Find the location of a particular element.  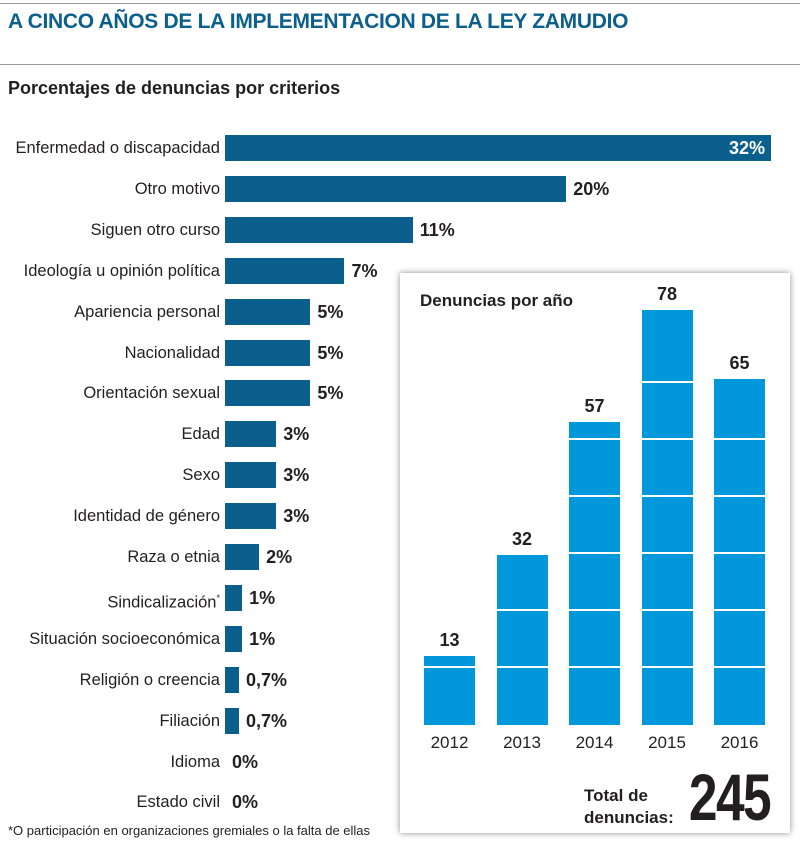

criterion-6-label-text: Orientación sexual is located at coordinates (151, 393).